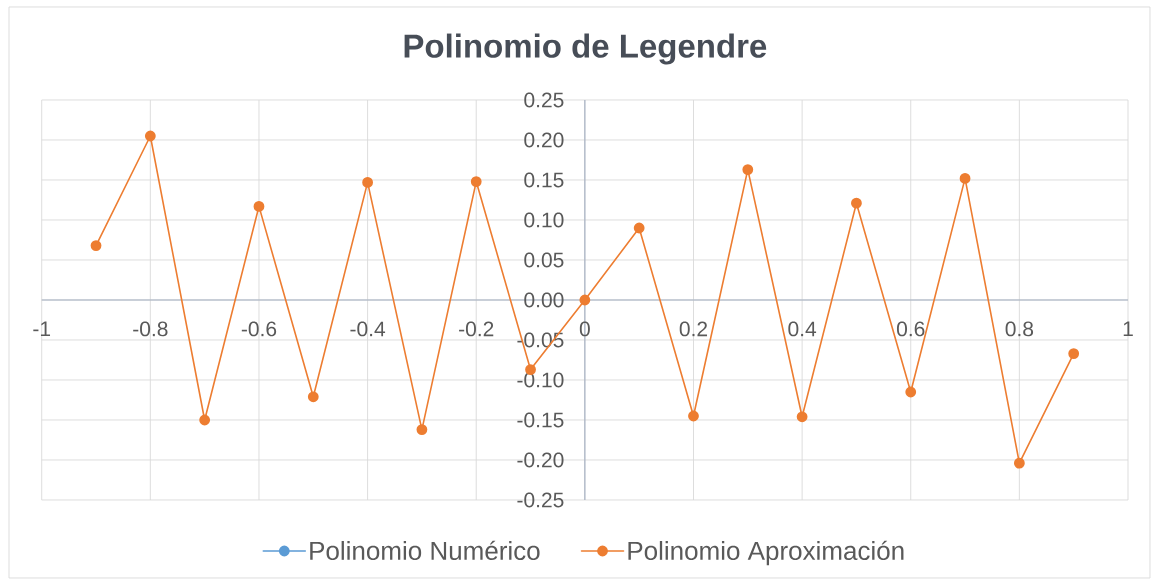 The height and width of the screenshot is (584, 1159). Describe the element at coordinates (544, 220) in the screenshot. I see `y-tick-label: 0.10` at that location.